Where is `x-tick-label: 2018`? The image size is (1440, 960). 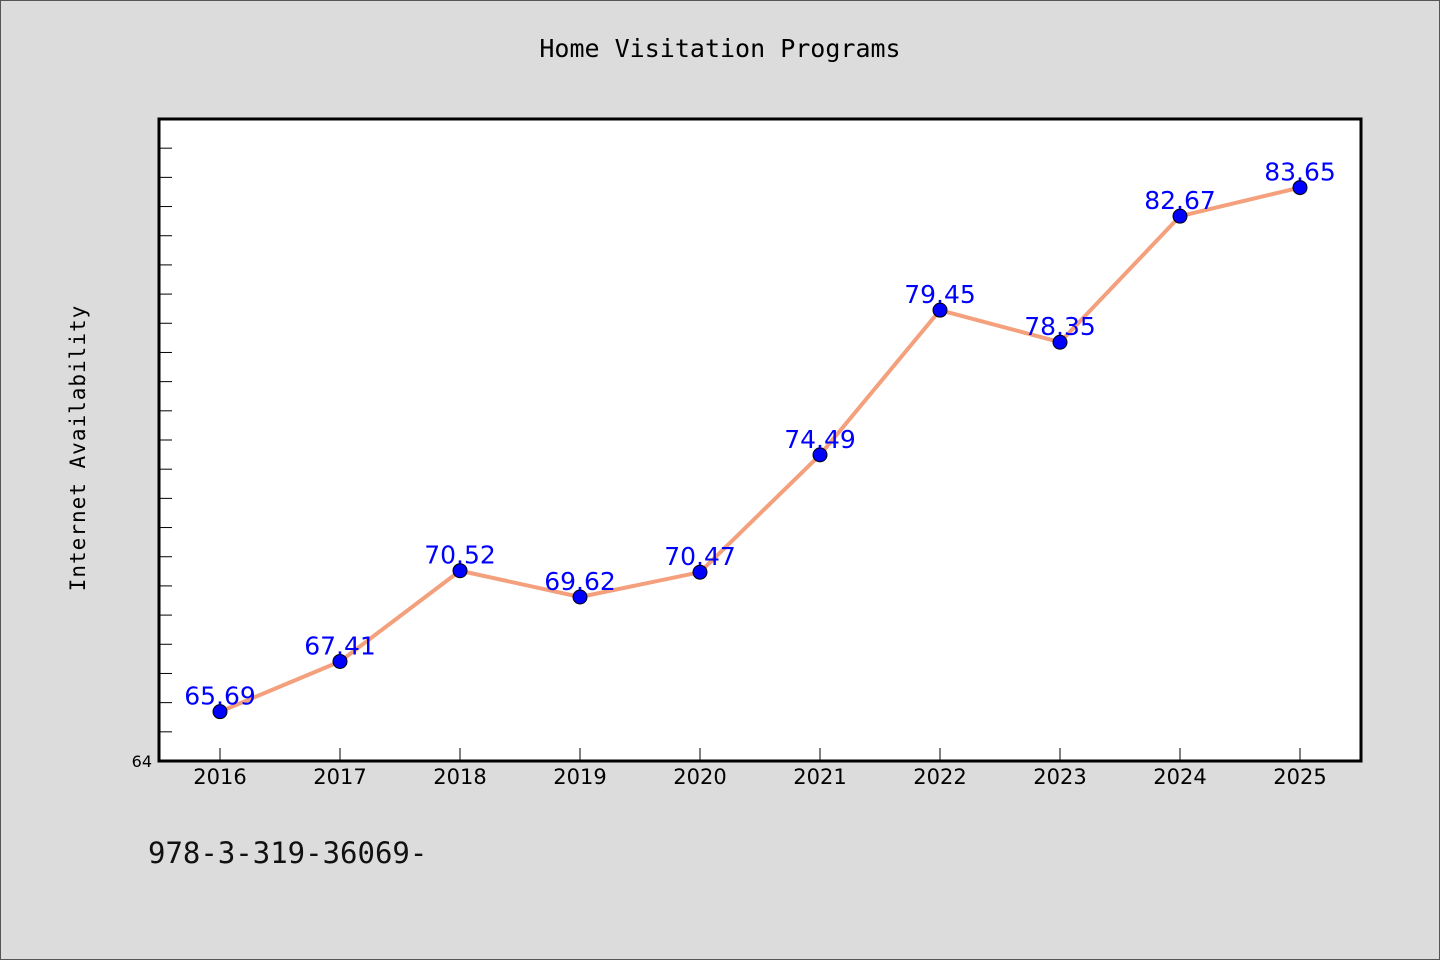 x-tick-label: 2018 is located at coordinates (459, 777).